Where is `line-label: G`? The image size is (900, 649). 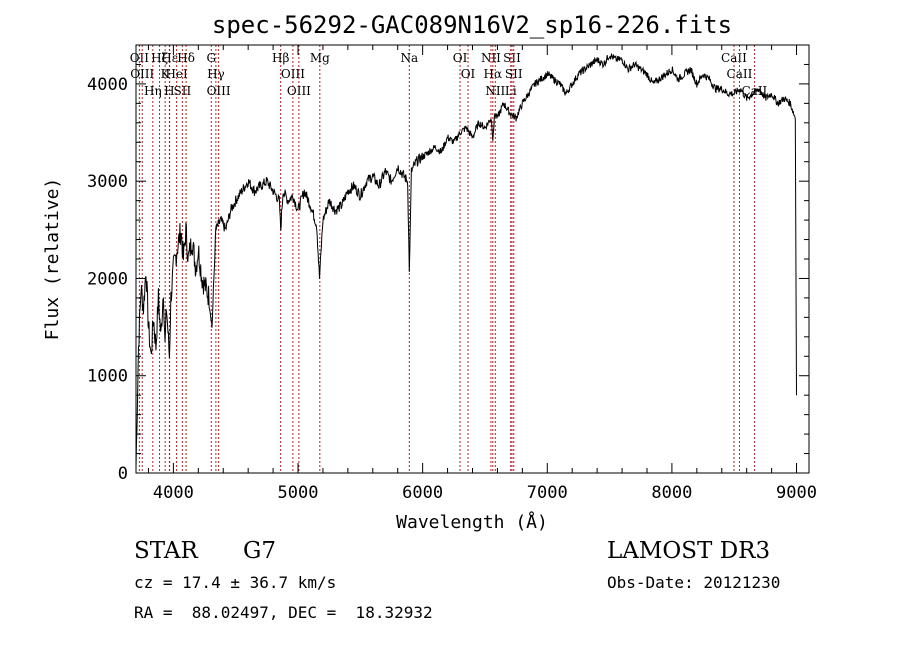 line-label: G is located at coordinates (211, 58).